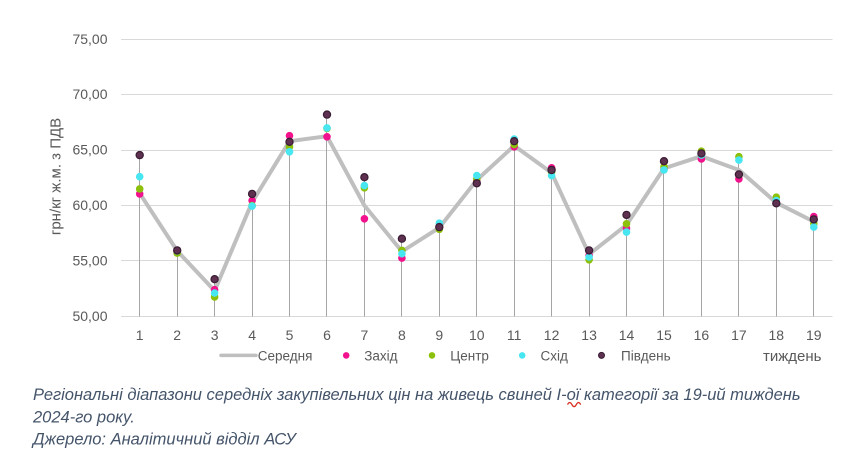 The image size is (860, 476). I want to click on svg-text: 60,00, so click(89, 205).